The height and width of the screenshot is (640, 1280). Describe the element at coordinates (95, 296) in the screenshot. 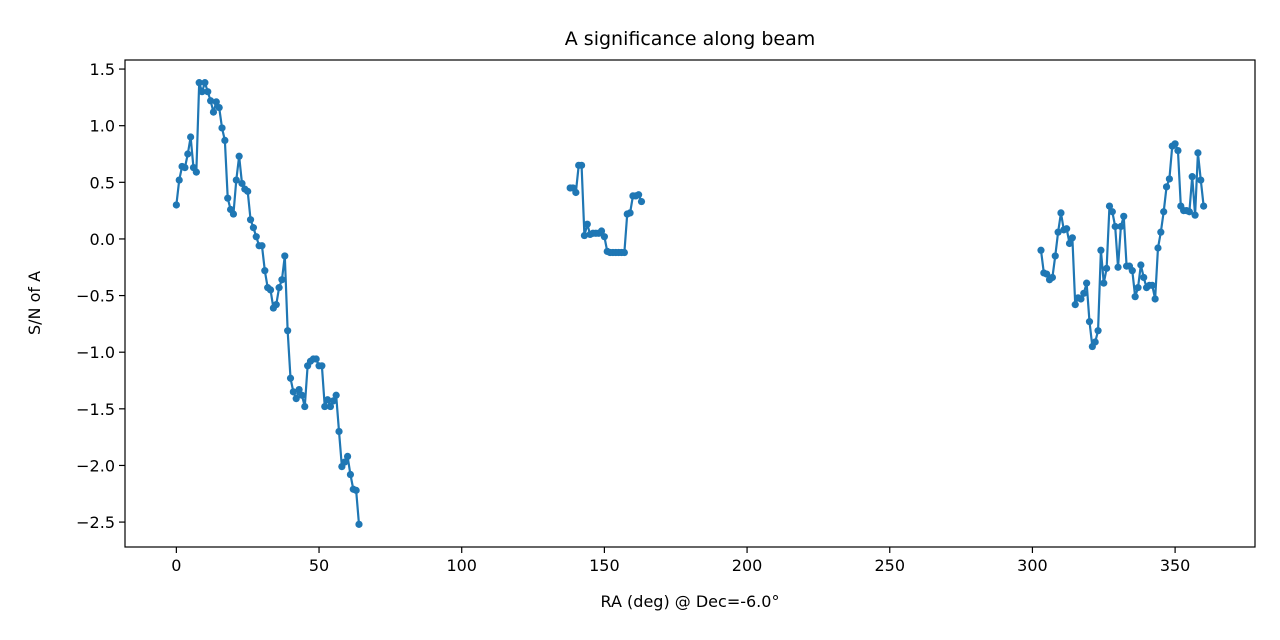

I see `y-tick-label: −0.5` at that location.